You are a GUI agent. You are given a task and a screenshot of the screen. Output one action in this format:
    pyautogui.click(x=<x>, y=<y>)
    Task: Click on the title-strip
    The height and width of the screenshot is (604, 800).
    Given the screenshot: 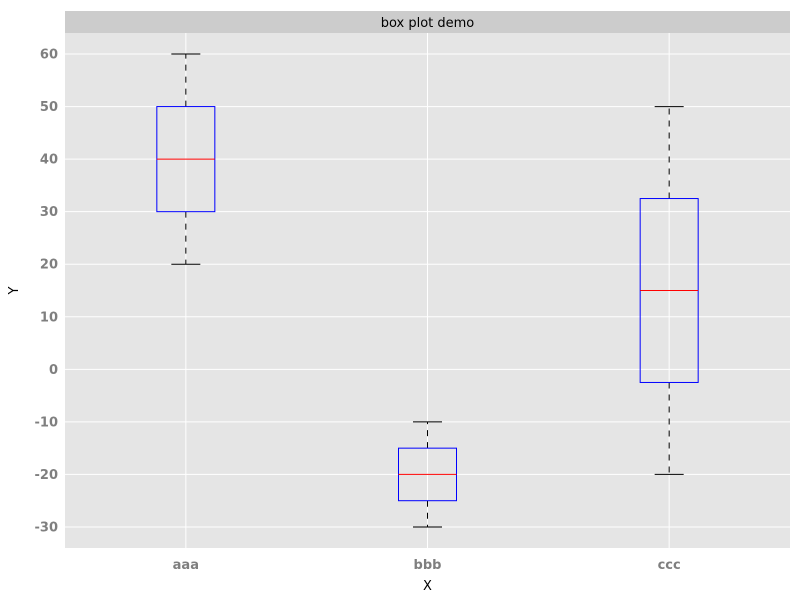 What is the action you would take?
    pyautogui.click(x=427, y=22)
    